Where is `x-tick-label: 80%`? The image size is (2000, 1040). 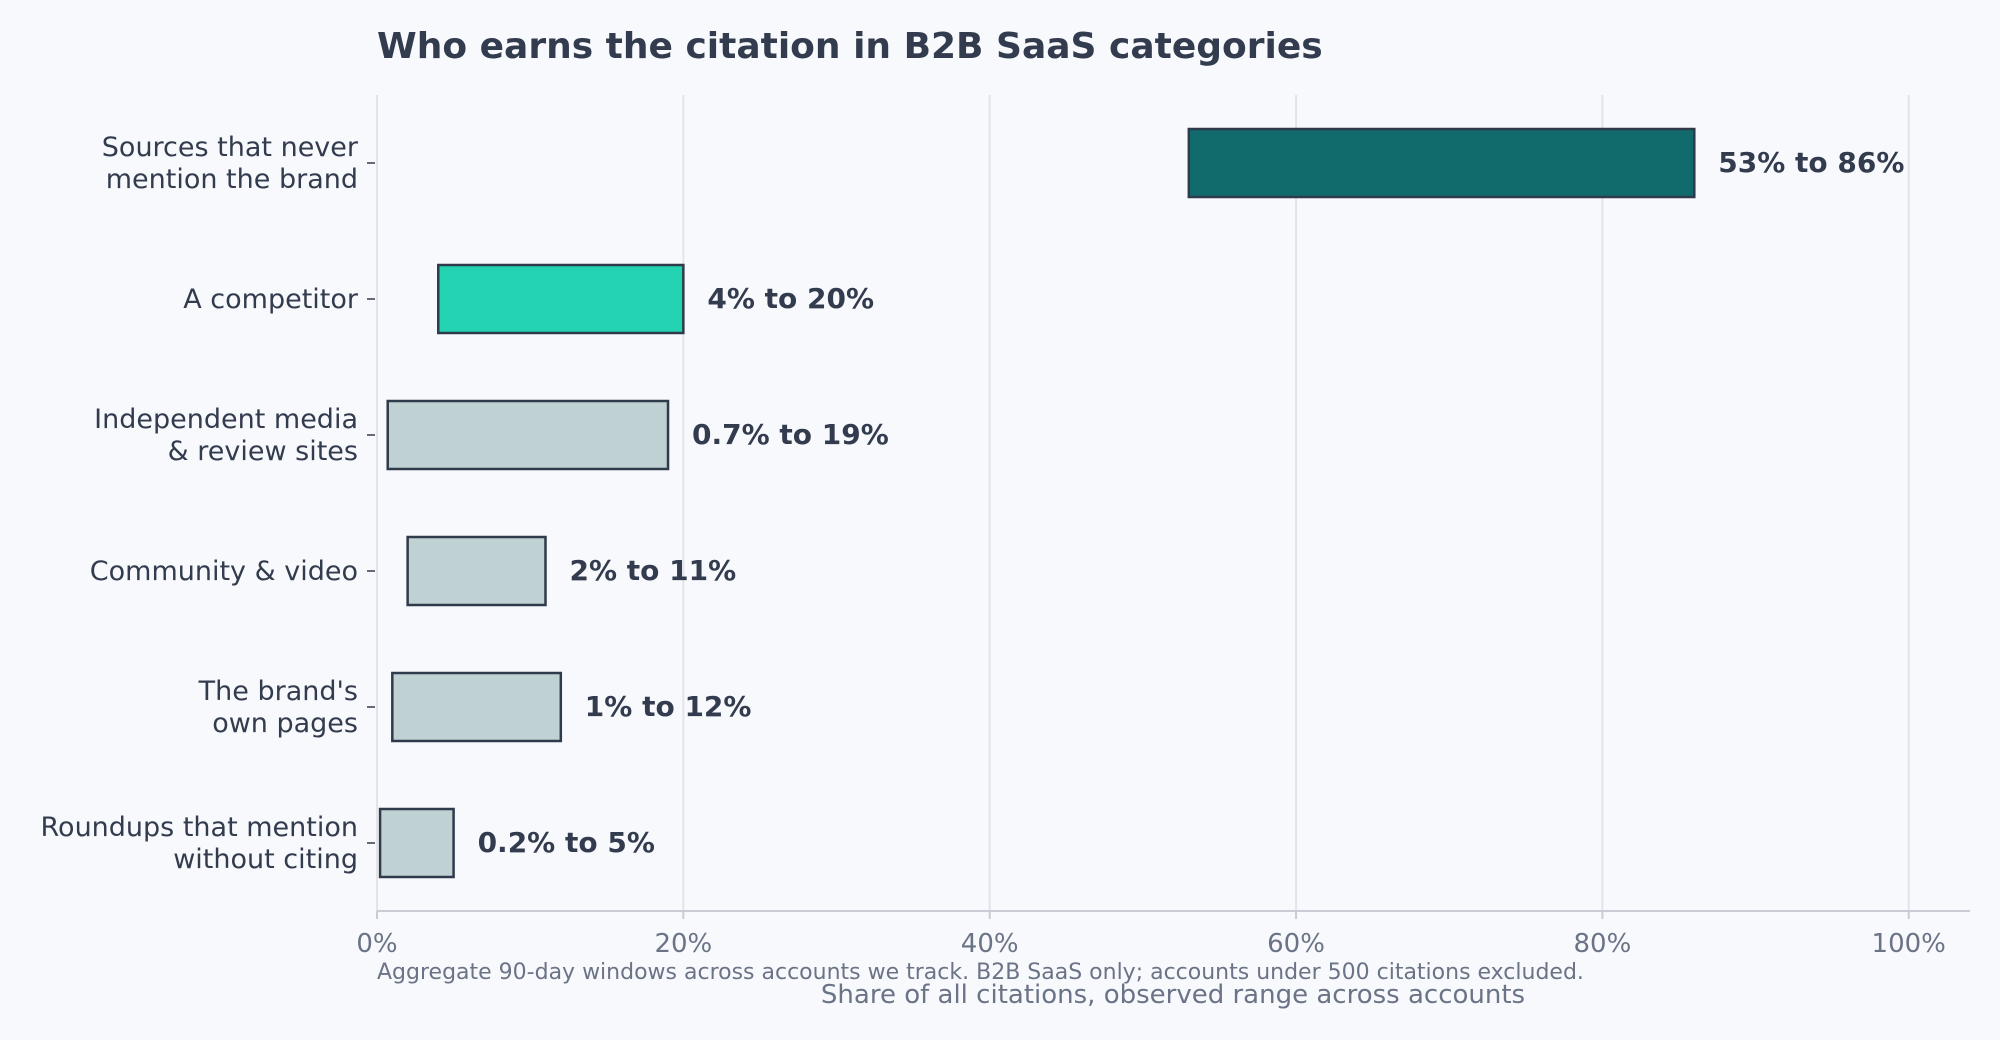 x-tick-label: 80% is located at coordinates (1602, 944).